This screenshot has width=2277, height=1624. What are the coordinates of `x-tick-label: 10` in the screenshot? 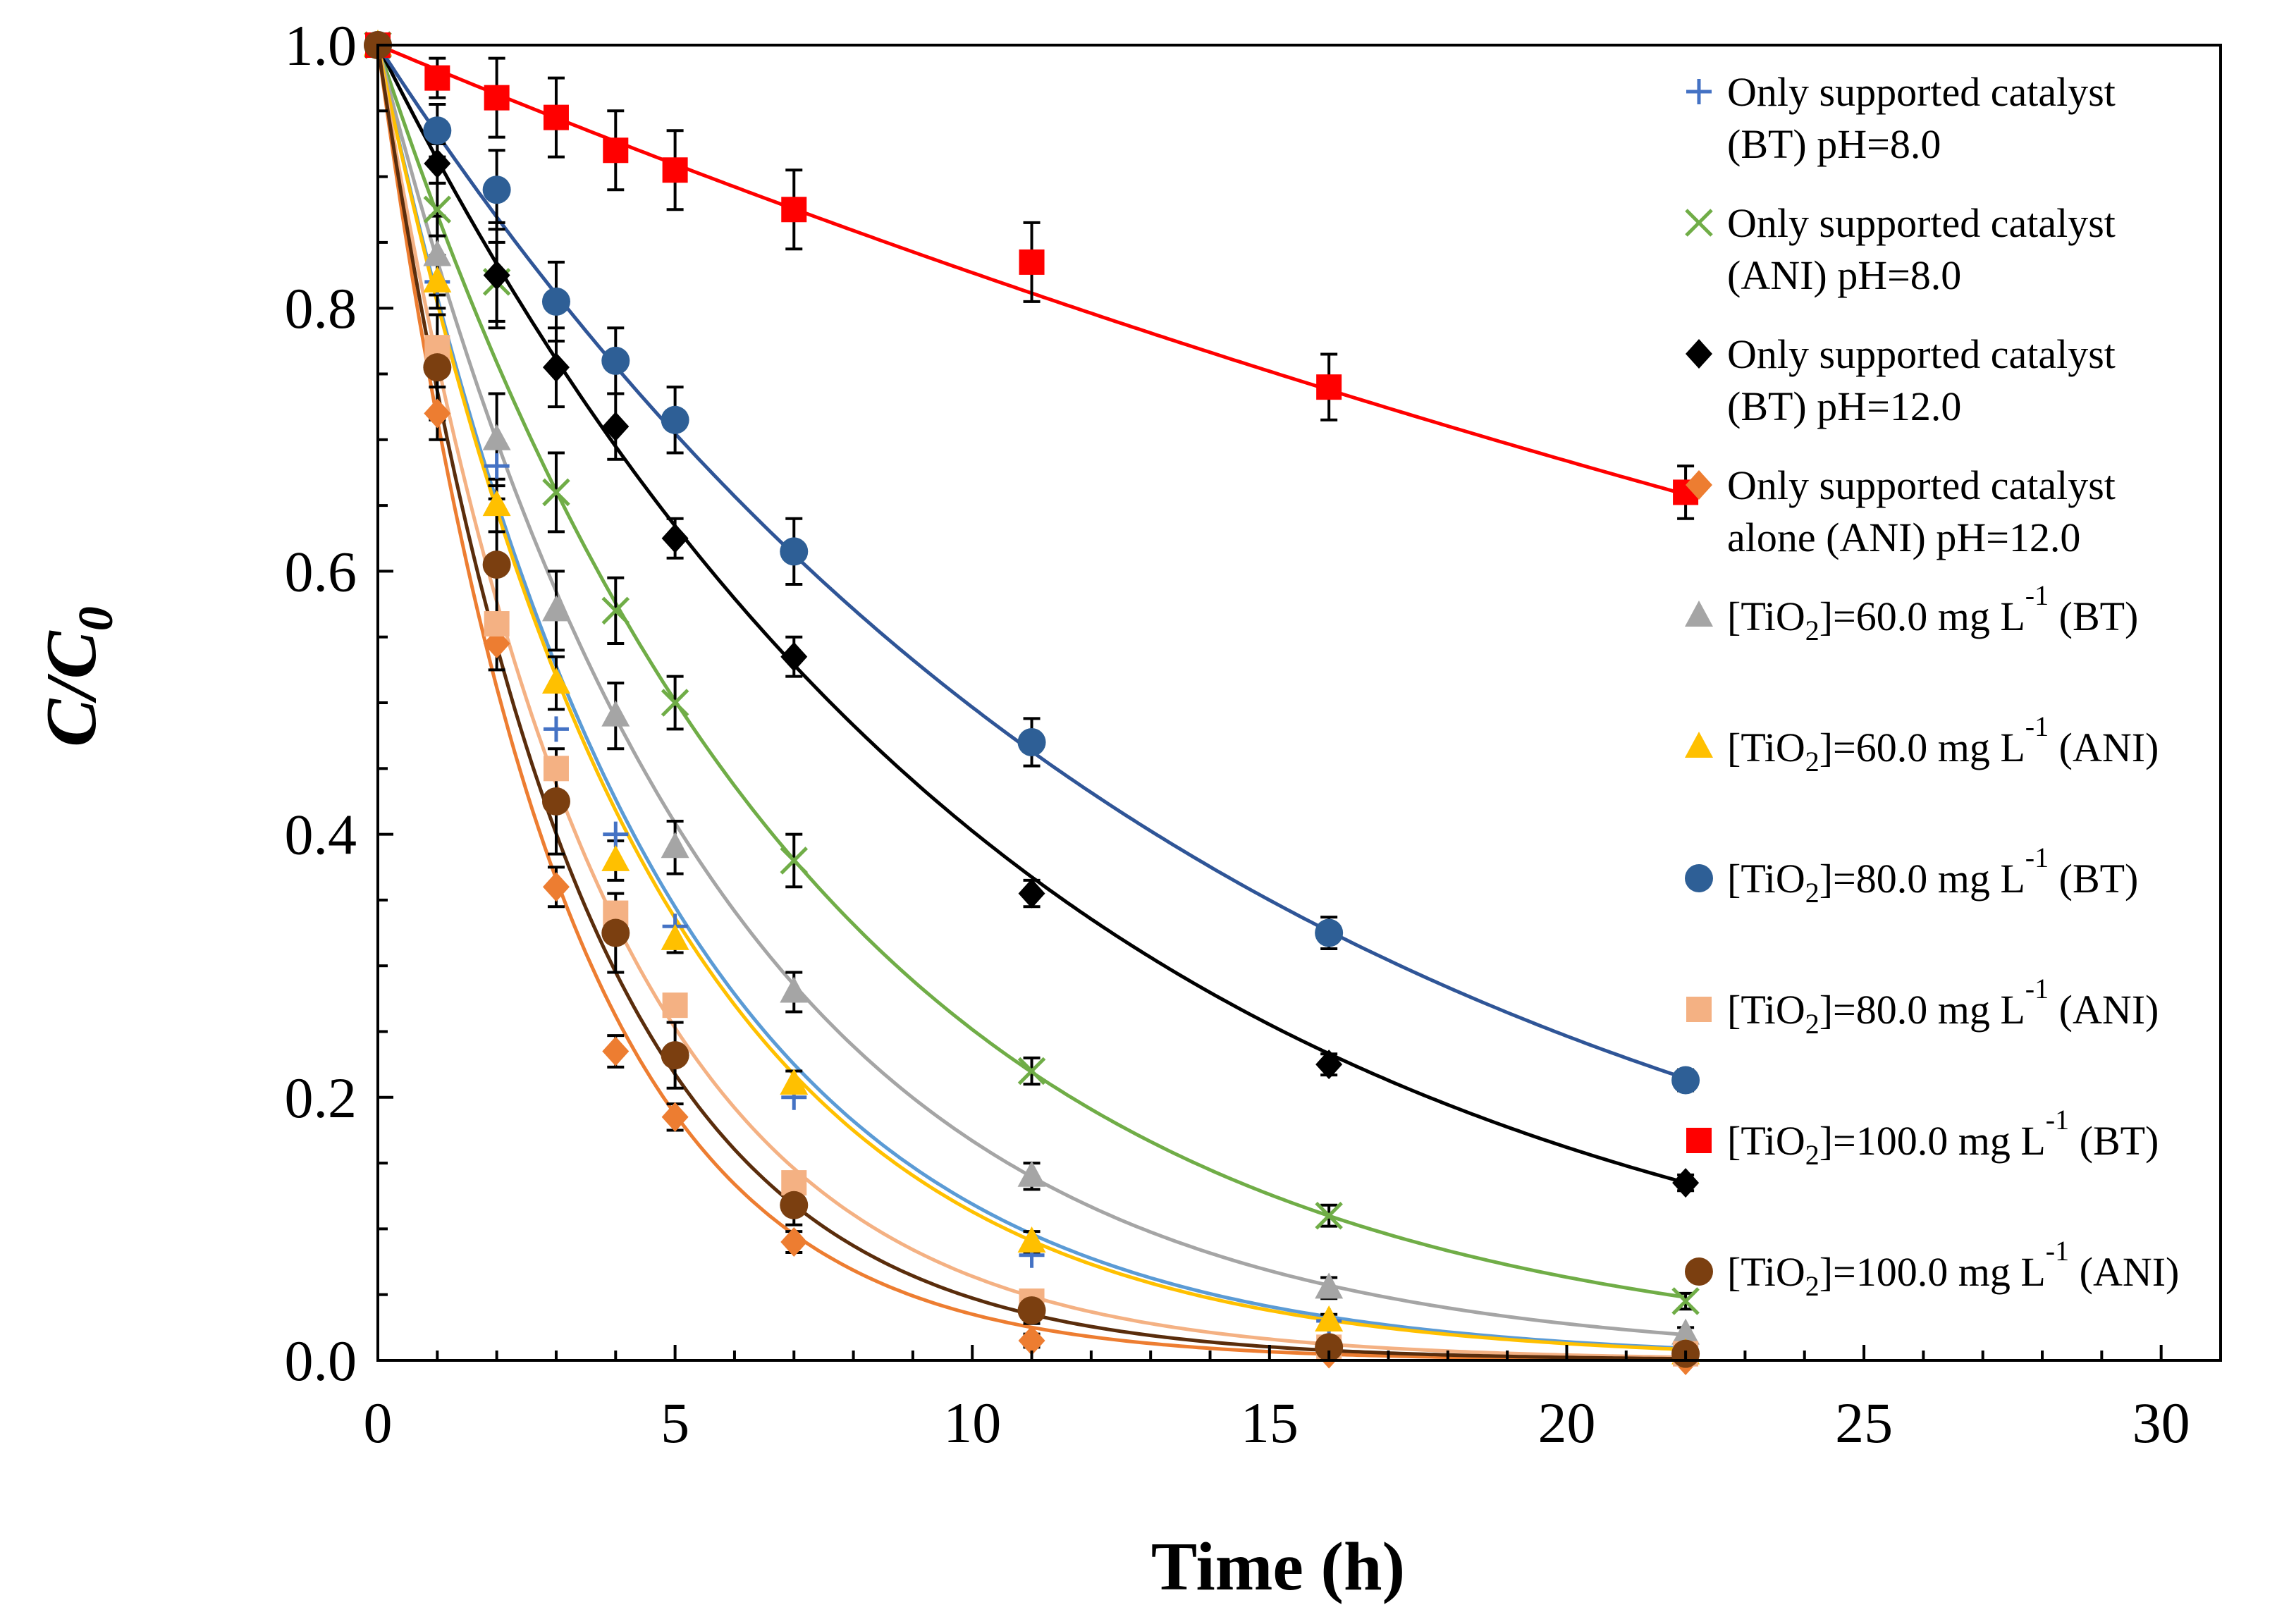 It's located at (972, 1423).